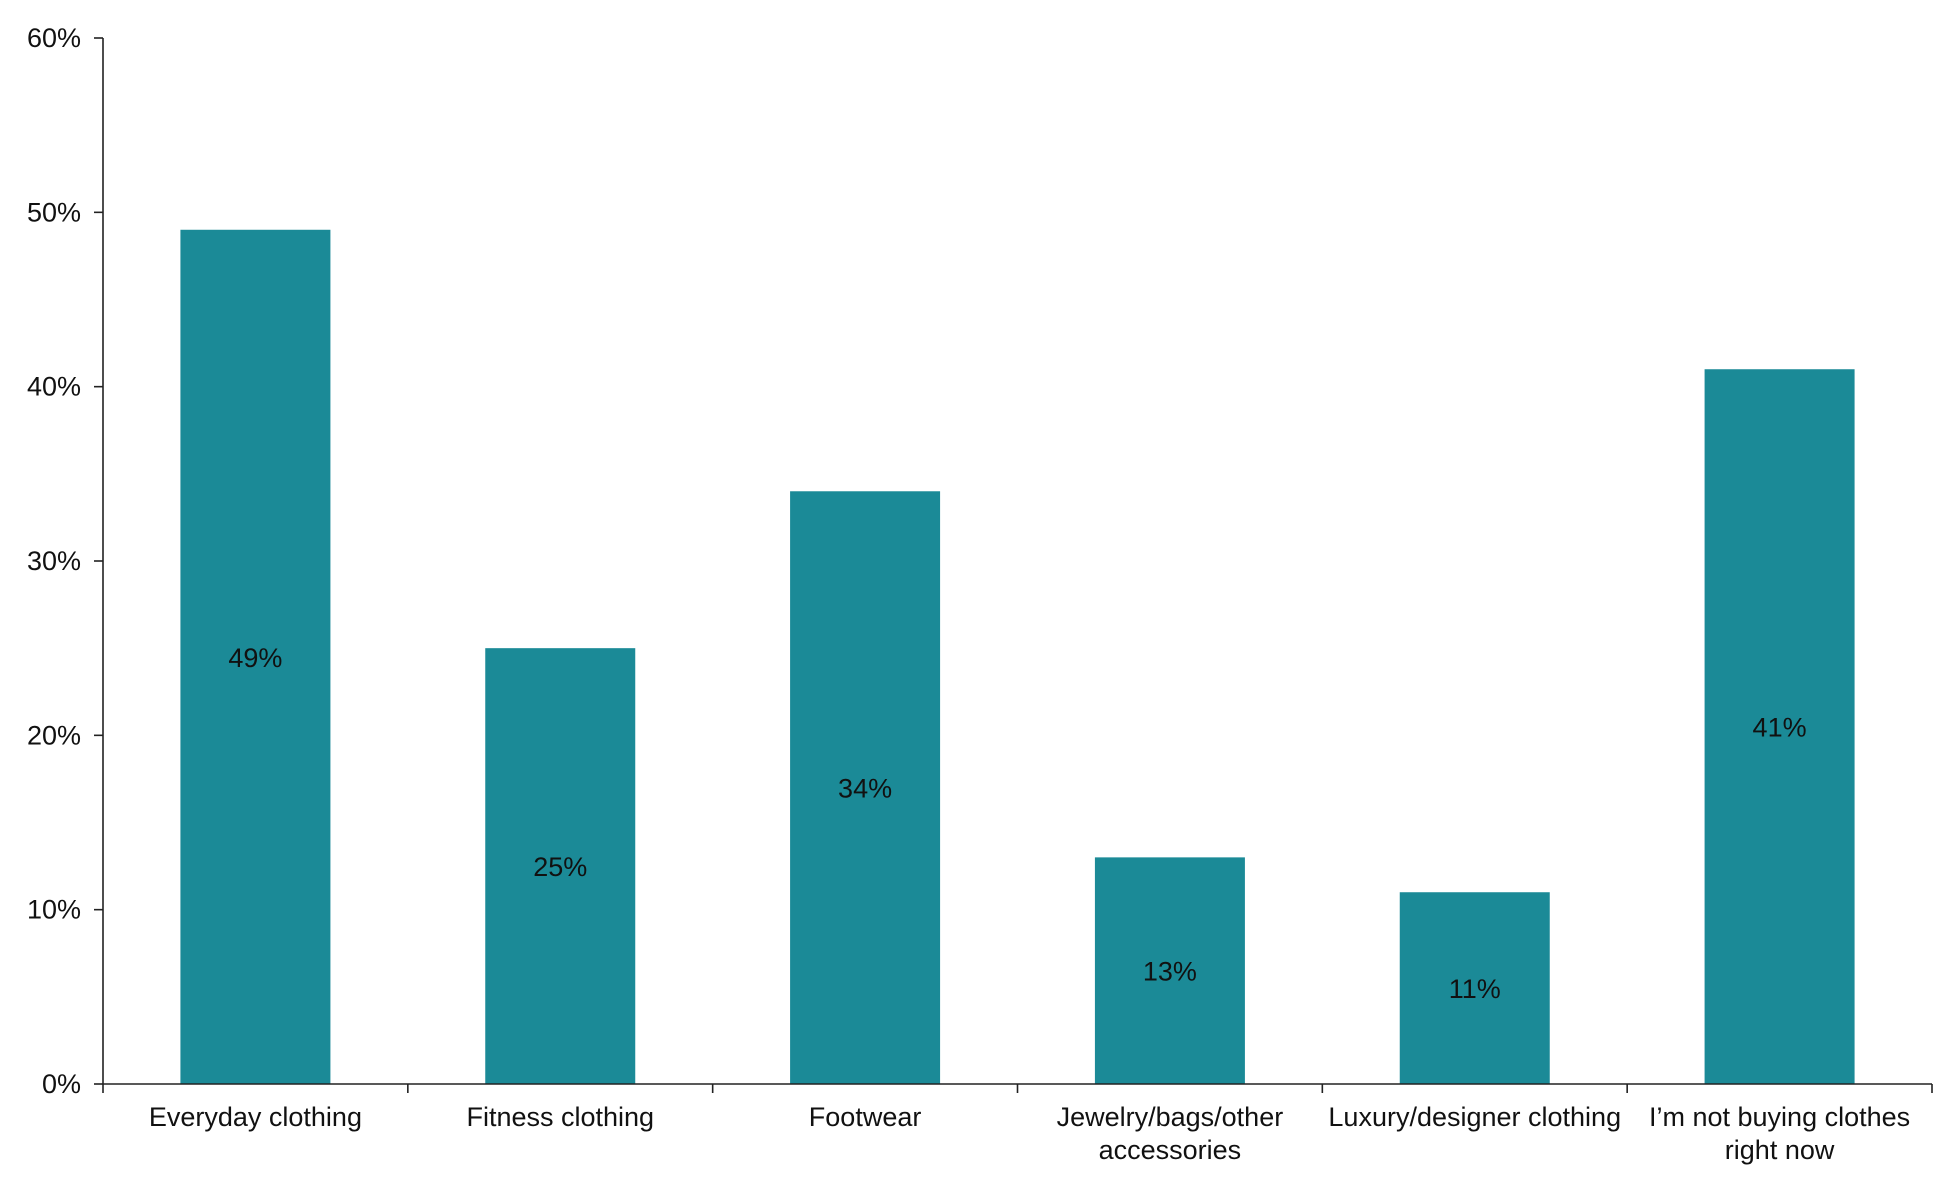 The image size is (1950, 1184). I want to click on x-tick-label-line: Everyday clothing, so click(255, 1117).